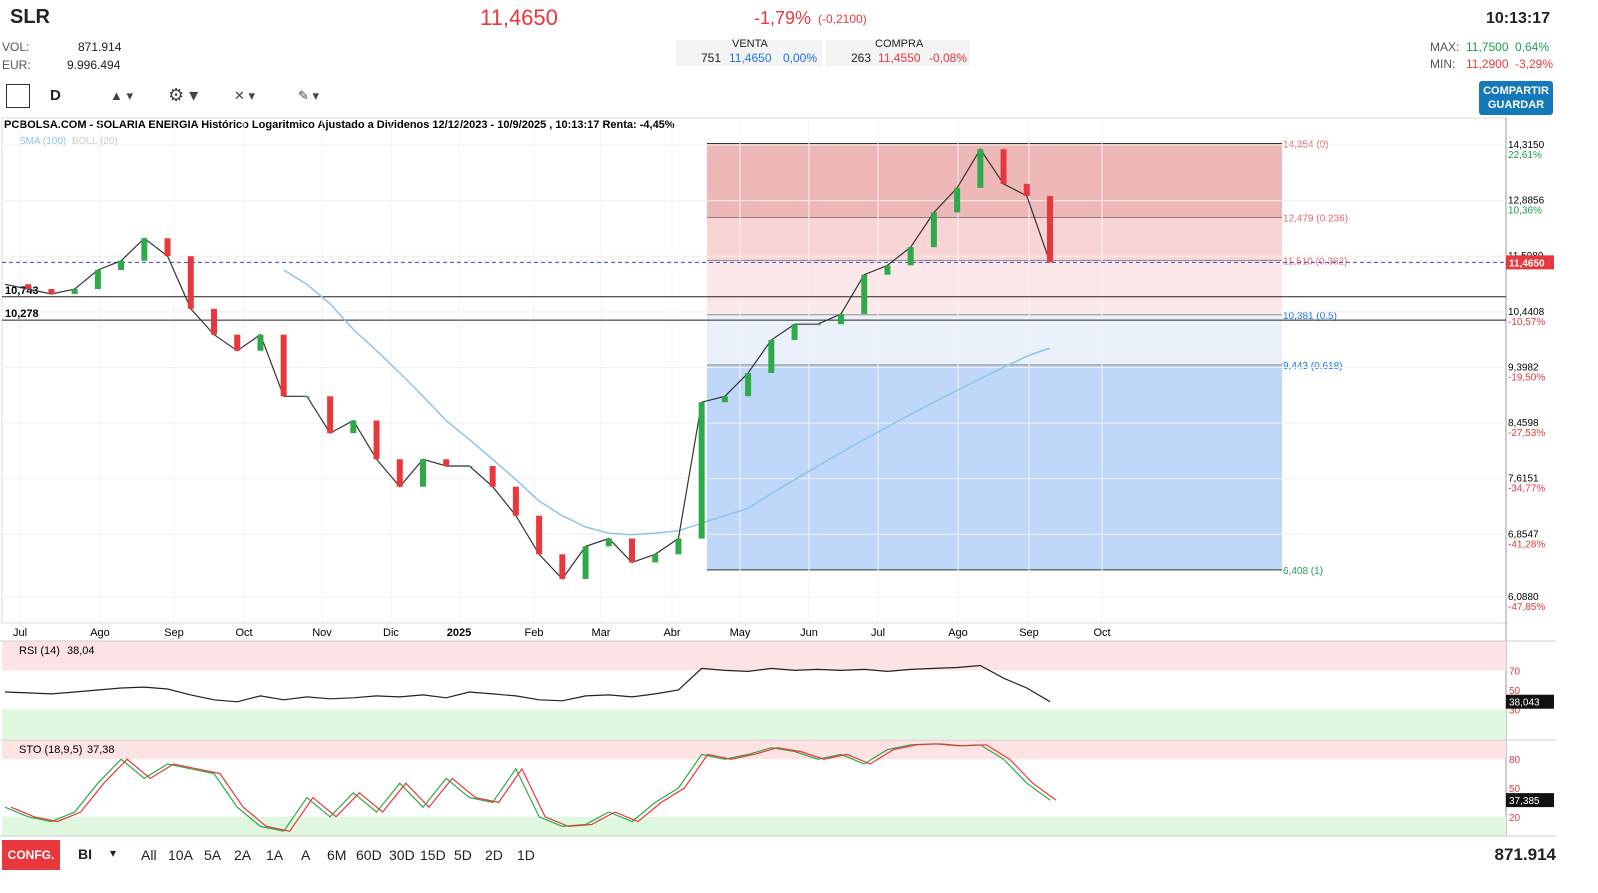 This screenshot has height=893, width=1598. Describe the element at coordinates (20, 633) in the screenshot. I see `x-tick-label: Jul` at that location.